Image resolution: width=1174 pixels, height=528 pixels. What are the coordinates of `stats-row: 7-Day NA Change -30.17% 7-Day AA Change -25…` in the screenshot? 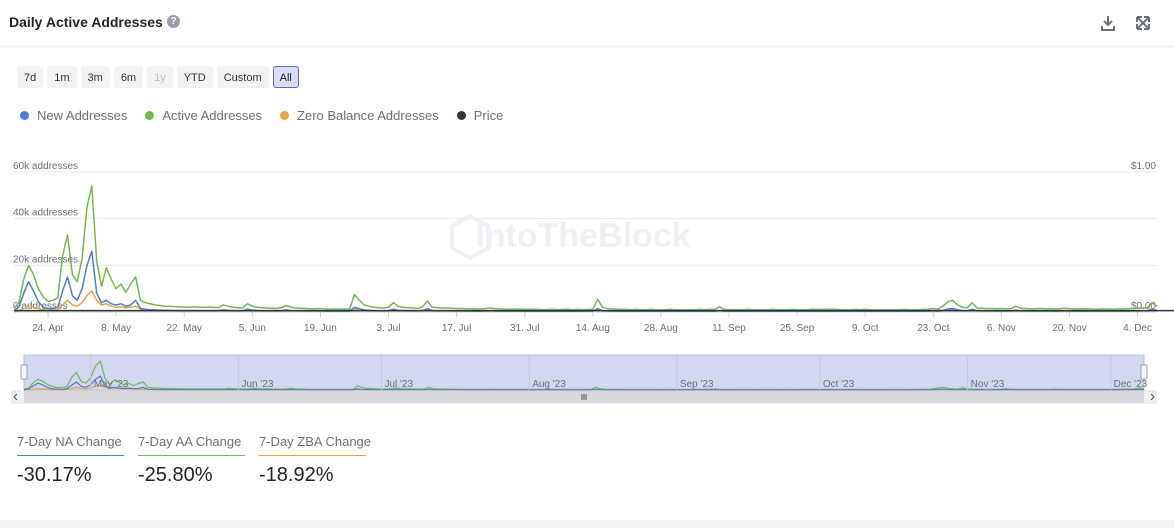 It's located at (194, 460).